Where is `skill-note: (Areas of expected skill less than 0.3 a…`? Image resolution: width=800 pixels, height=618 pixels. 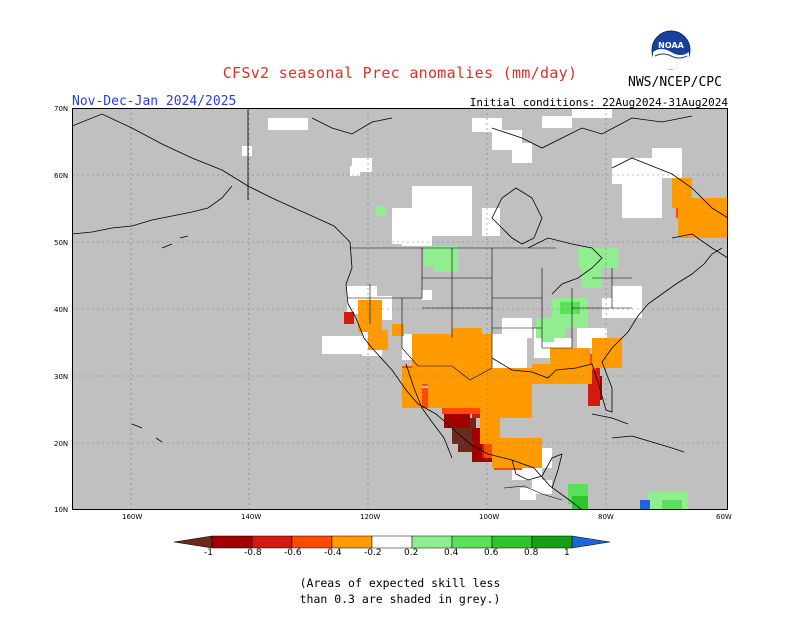
skill-note: (Areas of expected skill less than 0.3 a… is located at coordinates (400, 591).